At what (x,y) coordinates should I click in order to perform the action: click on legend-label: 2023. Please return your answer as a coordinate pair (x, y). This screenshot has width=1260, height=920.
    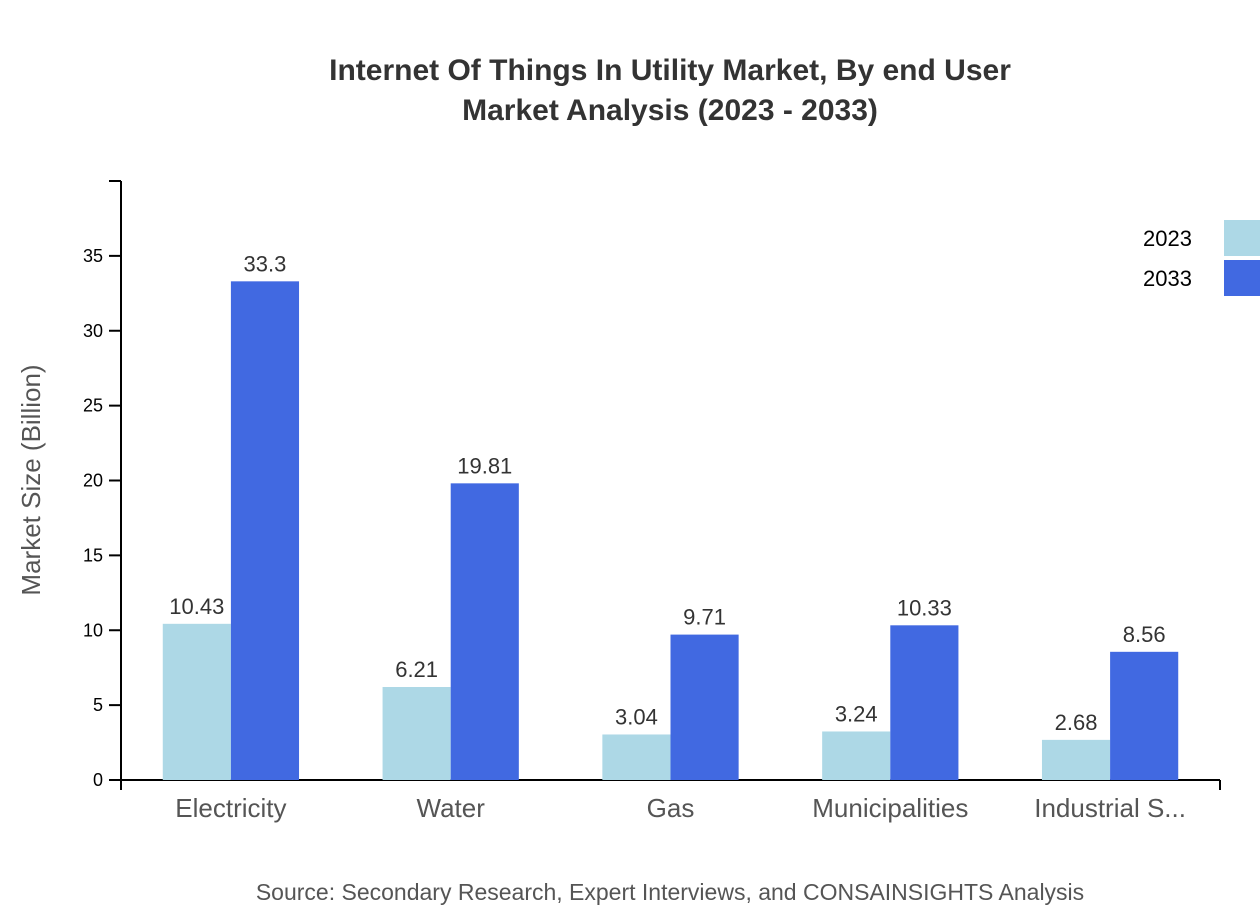
    Looking at the image, I should click on (1167, 238).